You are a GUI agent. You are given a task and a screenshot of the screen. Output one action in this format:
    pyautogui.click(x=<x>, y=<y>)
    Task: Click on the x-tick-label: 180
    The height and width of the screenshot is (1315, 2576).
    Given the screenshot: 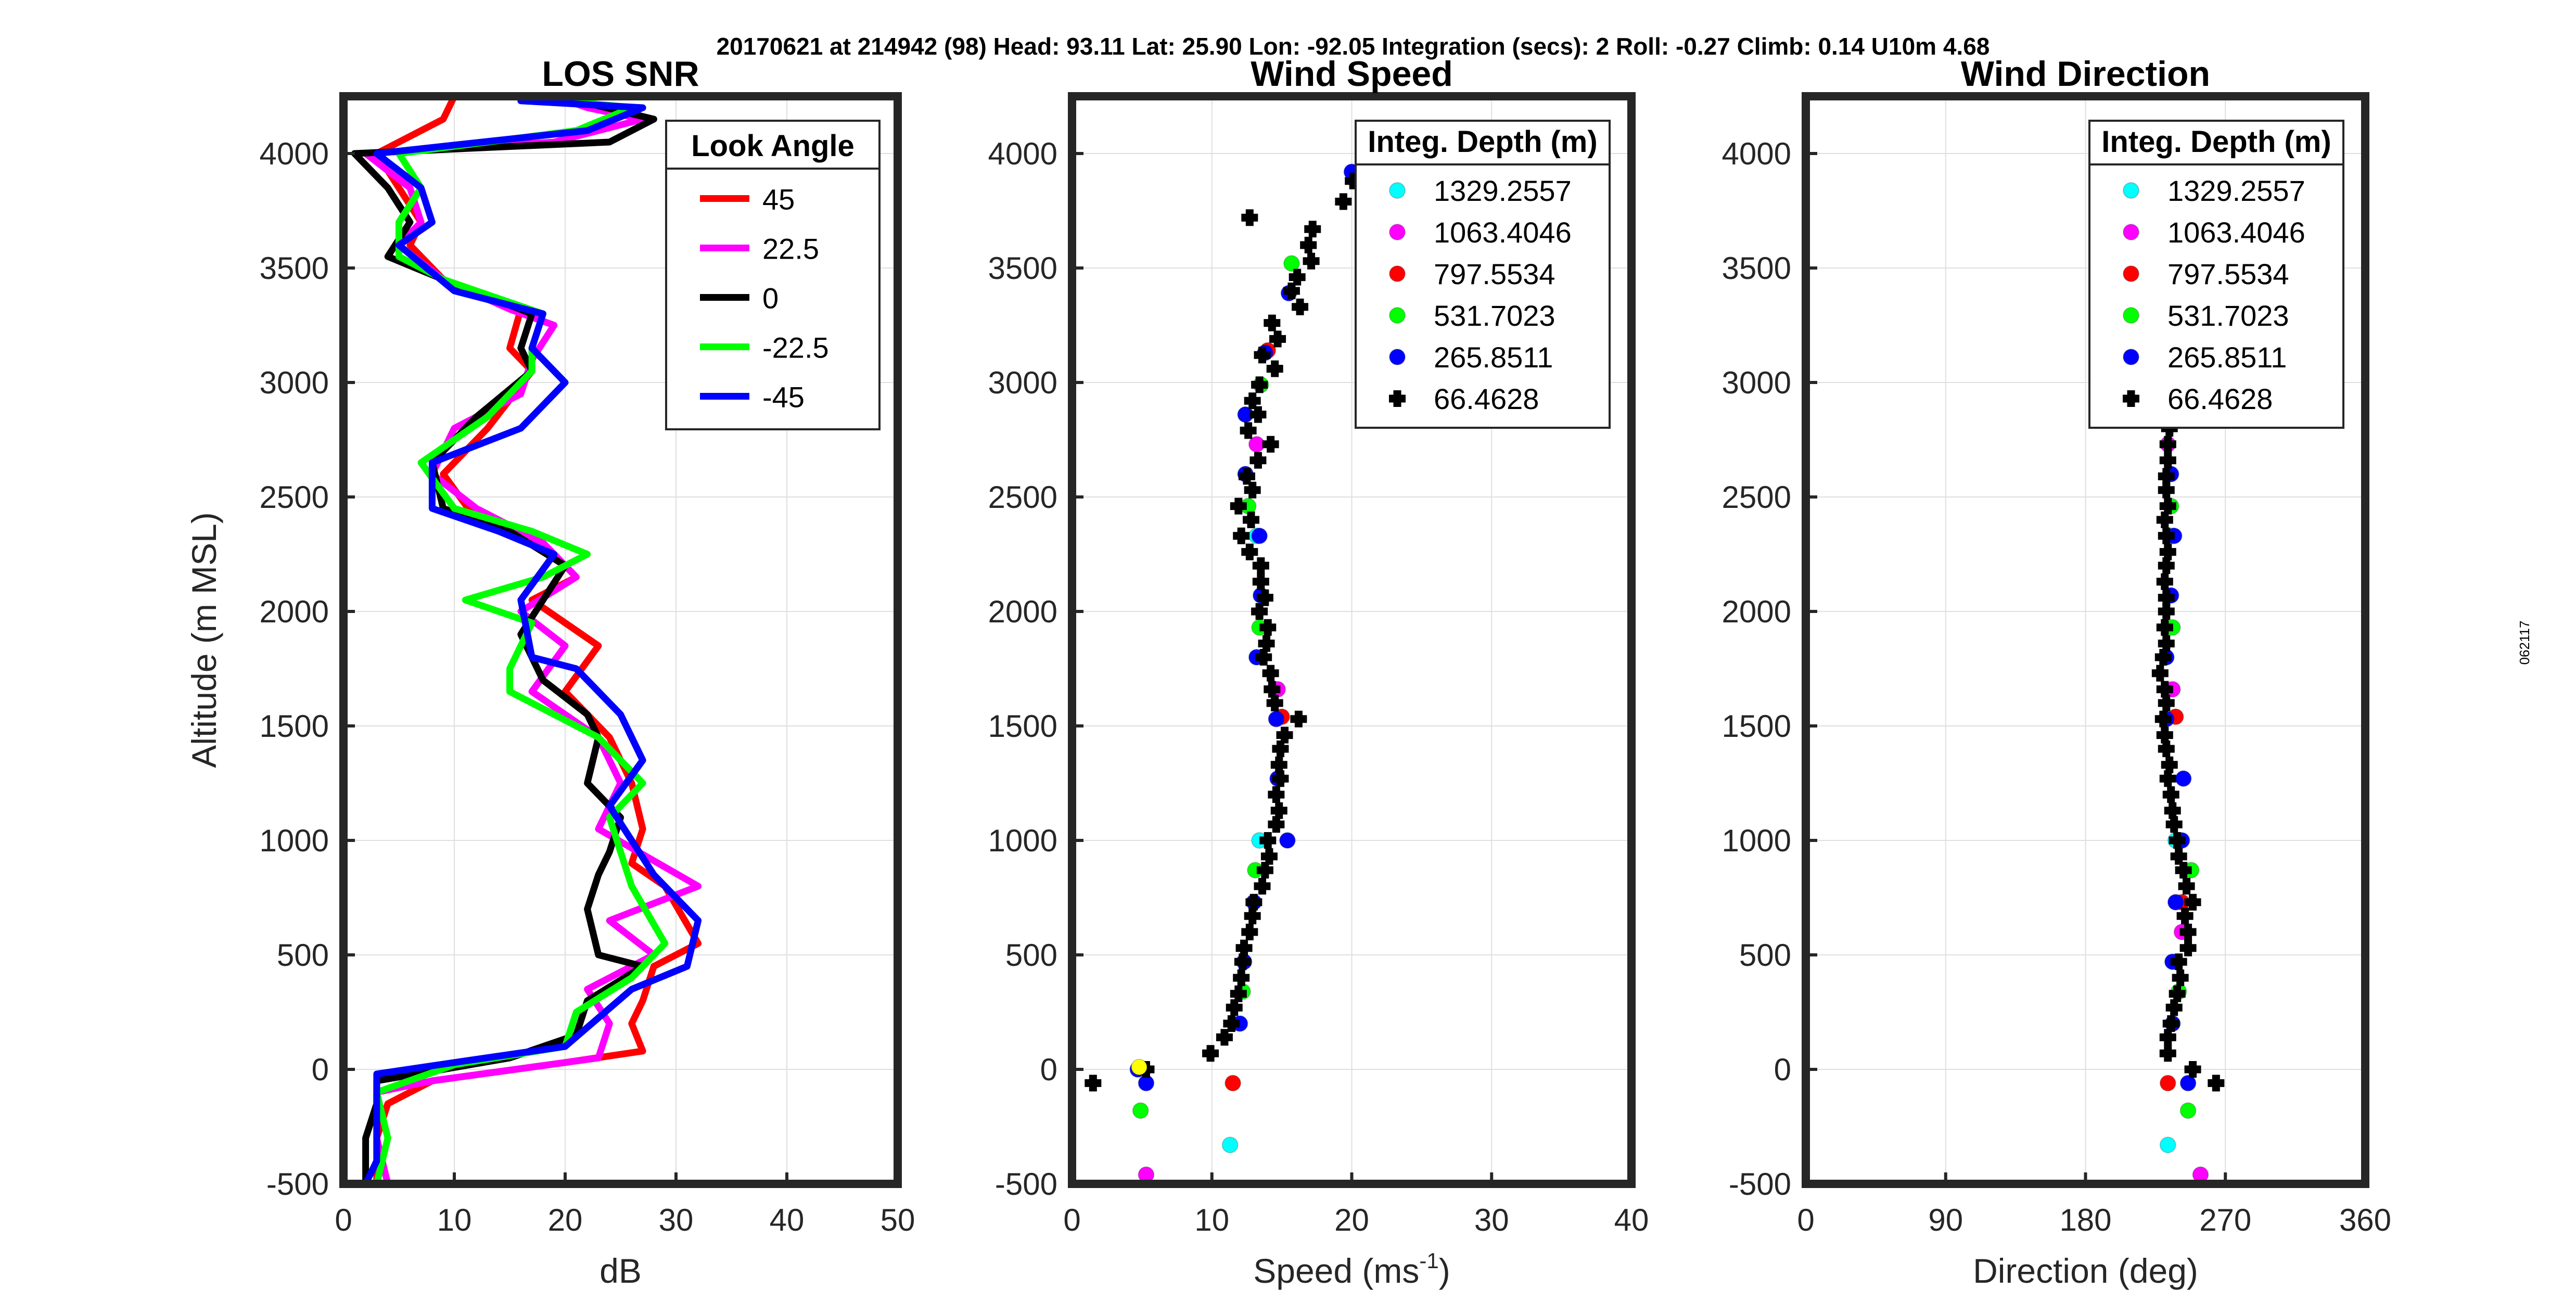 What is the action you would take?
    pyautogui.click(x=2085, y=1220)
    